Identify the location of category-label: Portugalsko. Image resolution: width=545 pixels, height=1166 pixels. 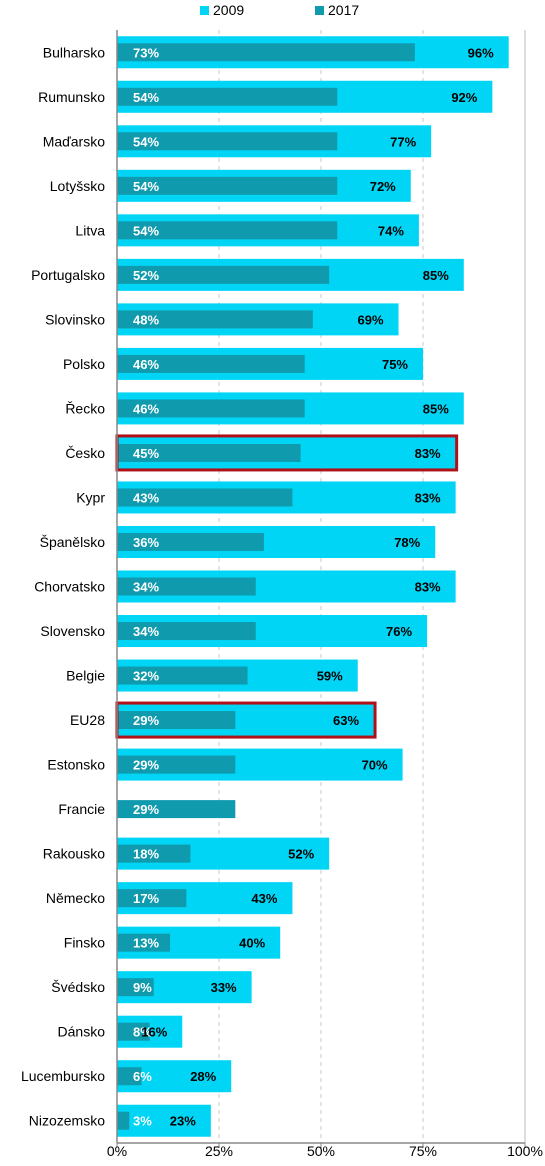
(68, 275).